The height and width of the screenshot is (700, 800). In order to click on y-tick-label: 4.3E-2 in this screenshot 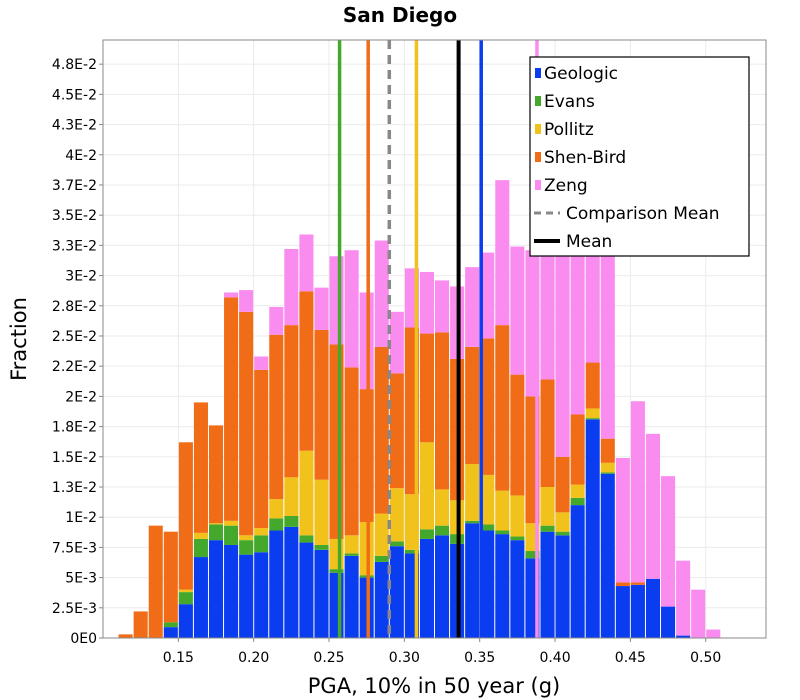, I will do `click(74, 126)`.